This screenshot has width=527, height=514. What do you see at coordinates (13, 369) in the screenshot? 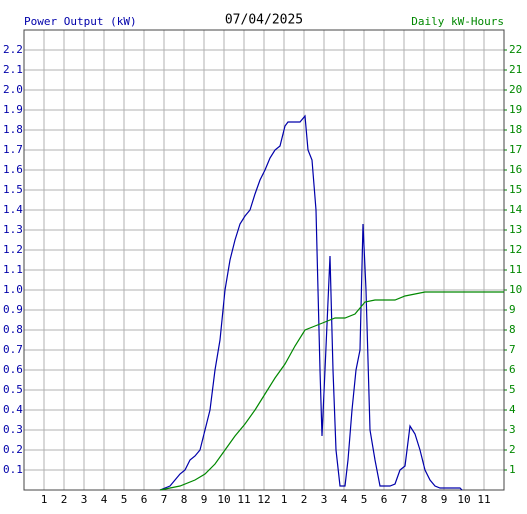
I see `y-tick-label: 0.6` at bounding box center [13, 369].